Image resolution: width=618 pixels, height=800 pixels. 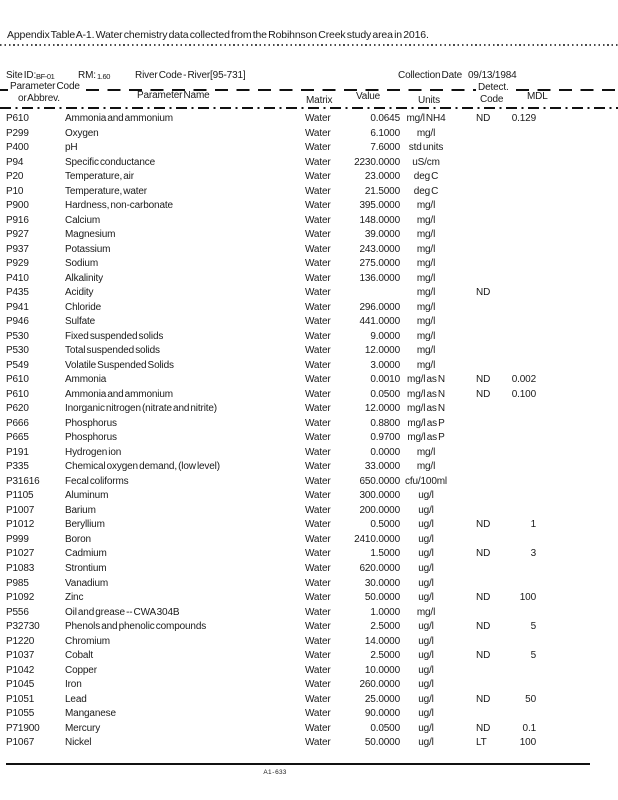 I want to click on value-cell: 7.6000, so click(x=385, y=148).